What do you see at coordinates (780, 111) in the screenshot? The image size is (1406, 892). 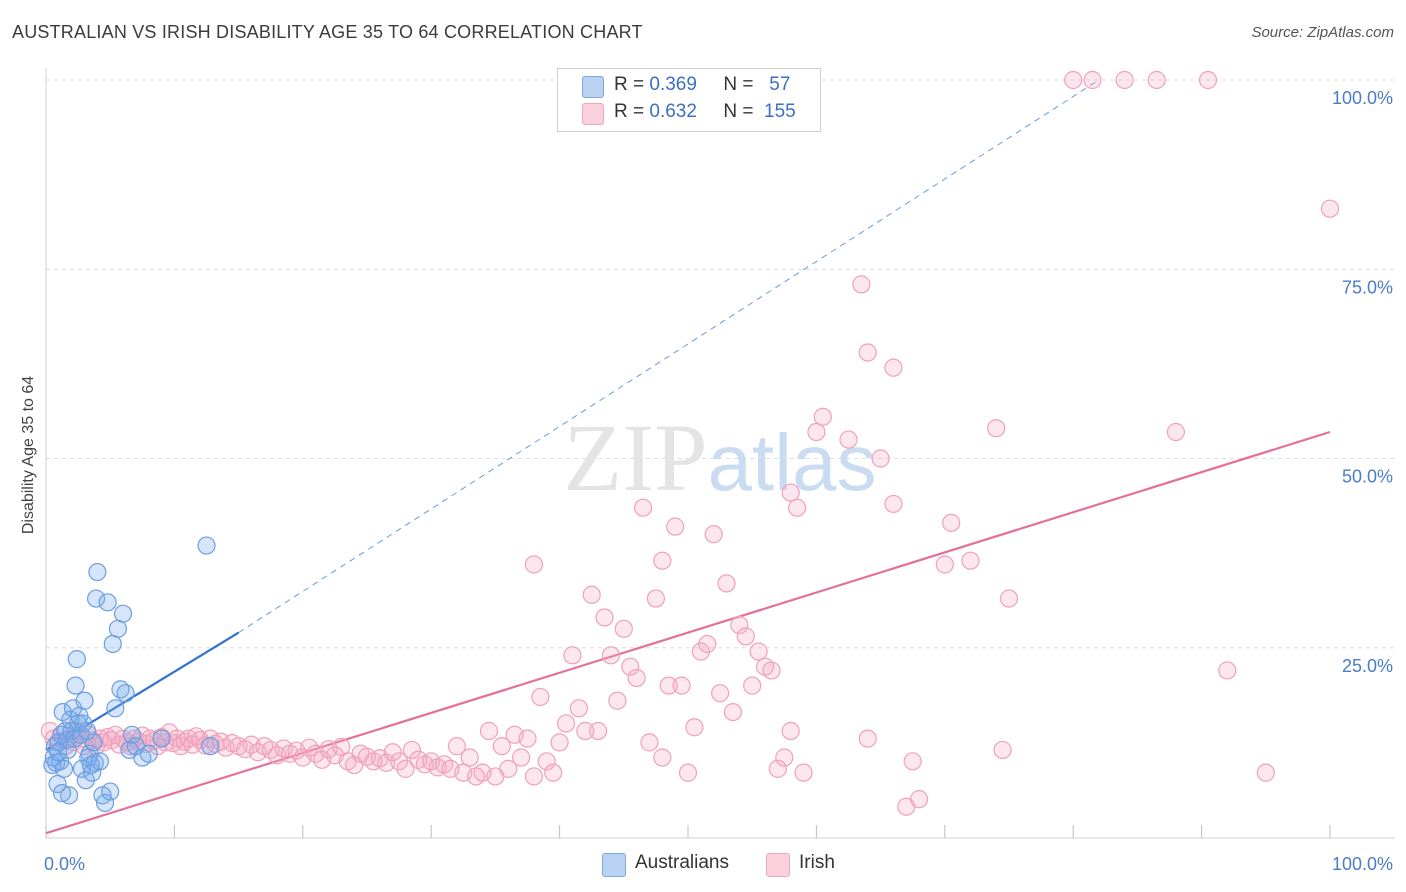 I see `legend-n-value-irish: 155` at bounding box center [780, 111].